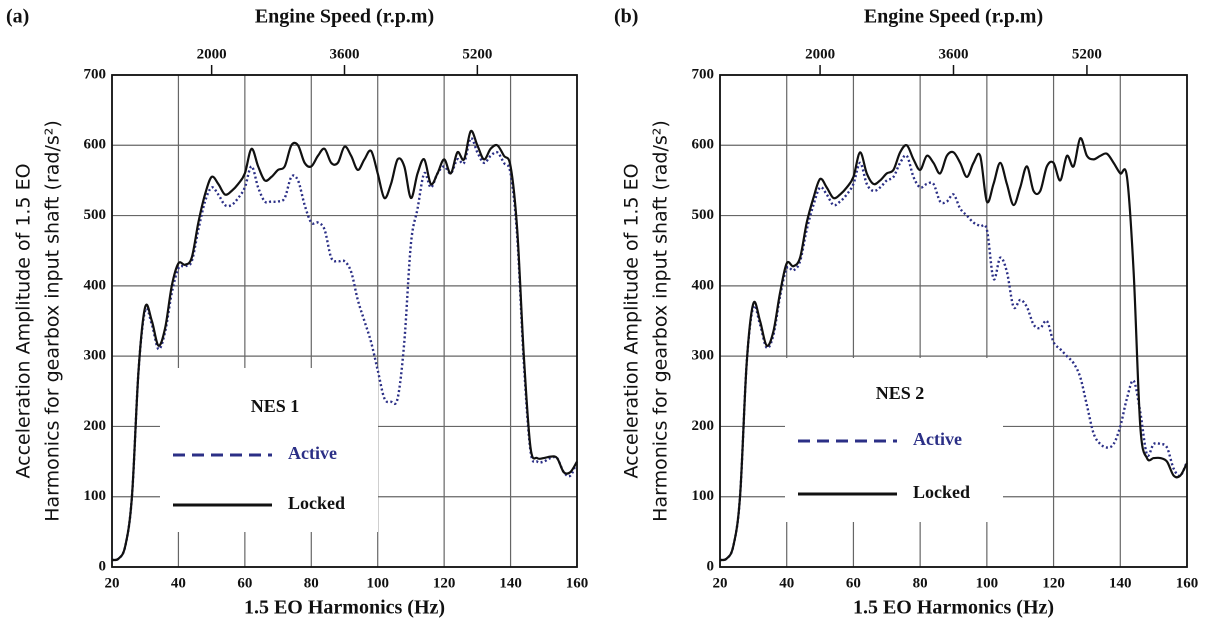 The image size is (1208, 628). I want to click on legend-box, so click(269, 450).